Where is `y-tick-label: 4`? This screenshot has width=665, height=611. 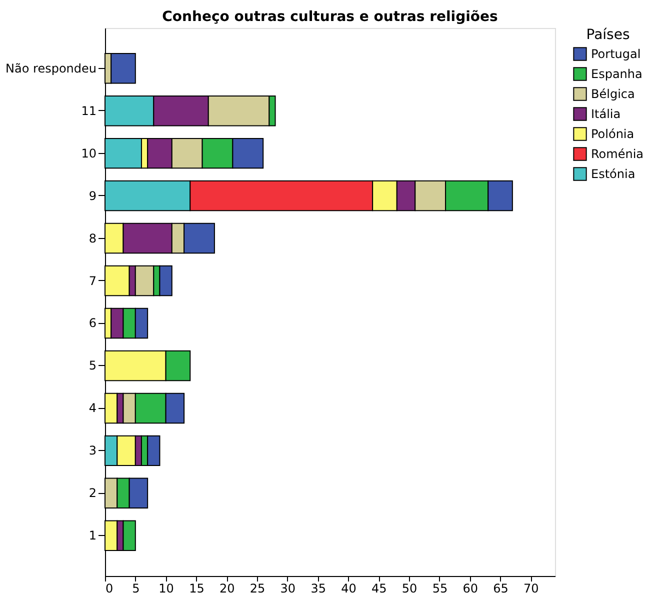
y-tick-label: 4 is located at coordinates (92, 408).